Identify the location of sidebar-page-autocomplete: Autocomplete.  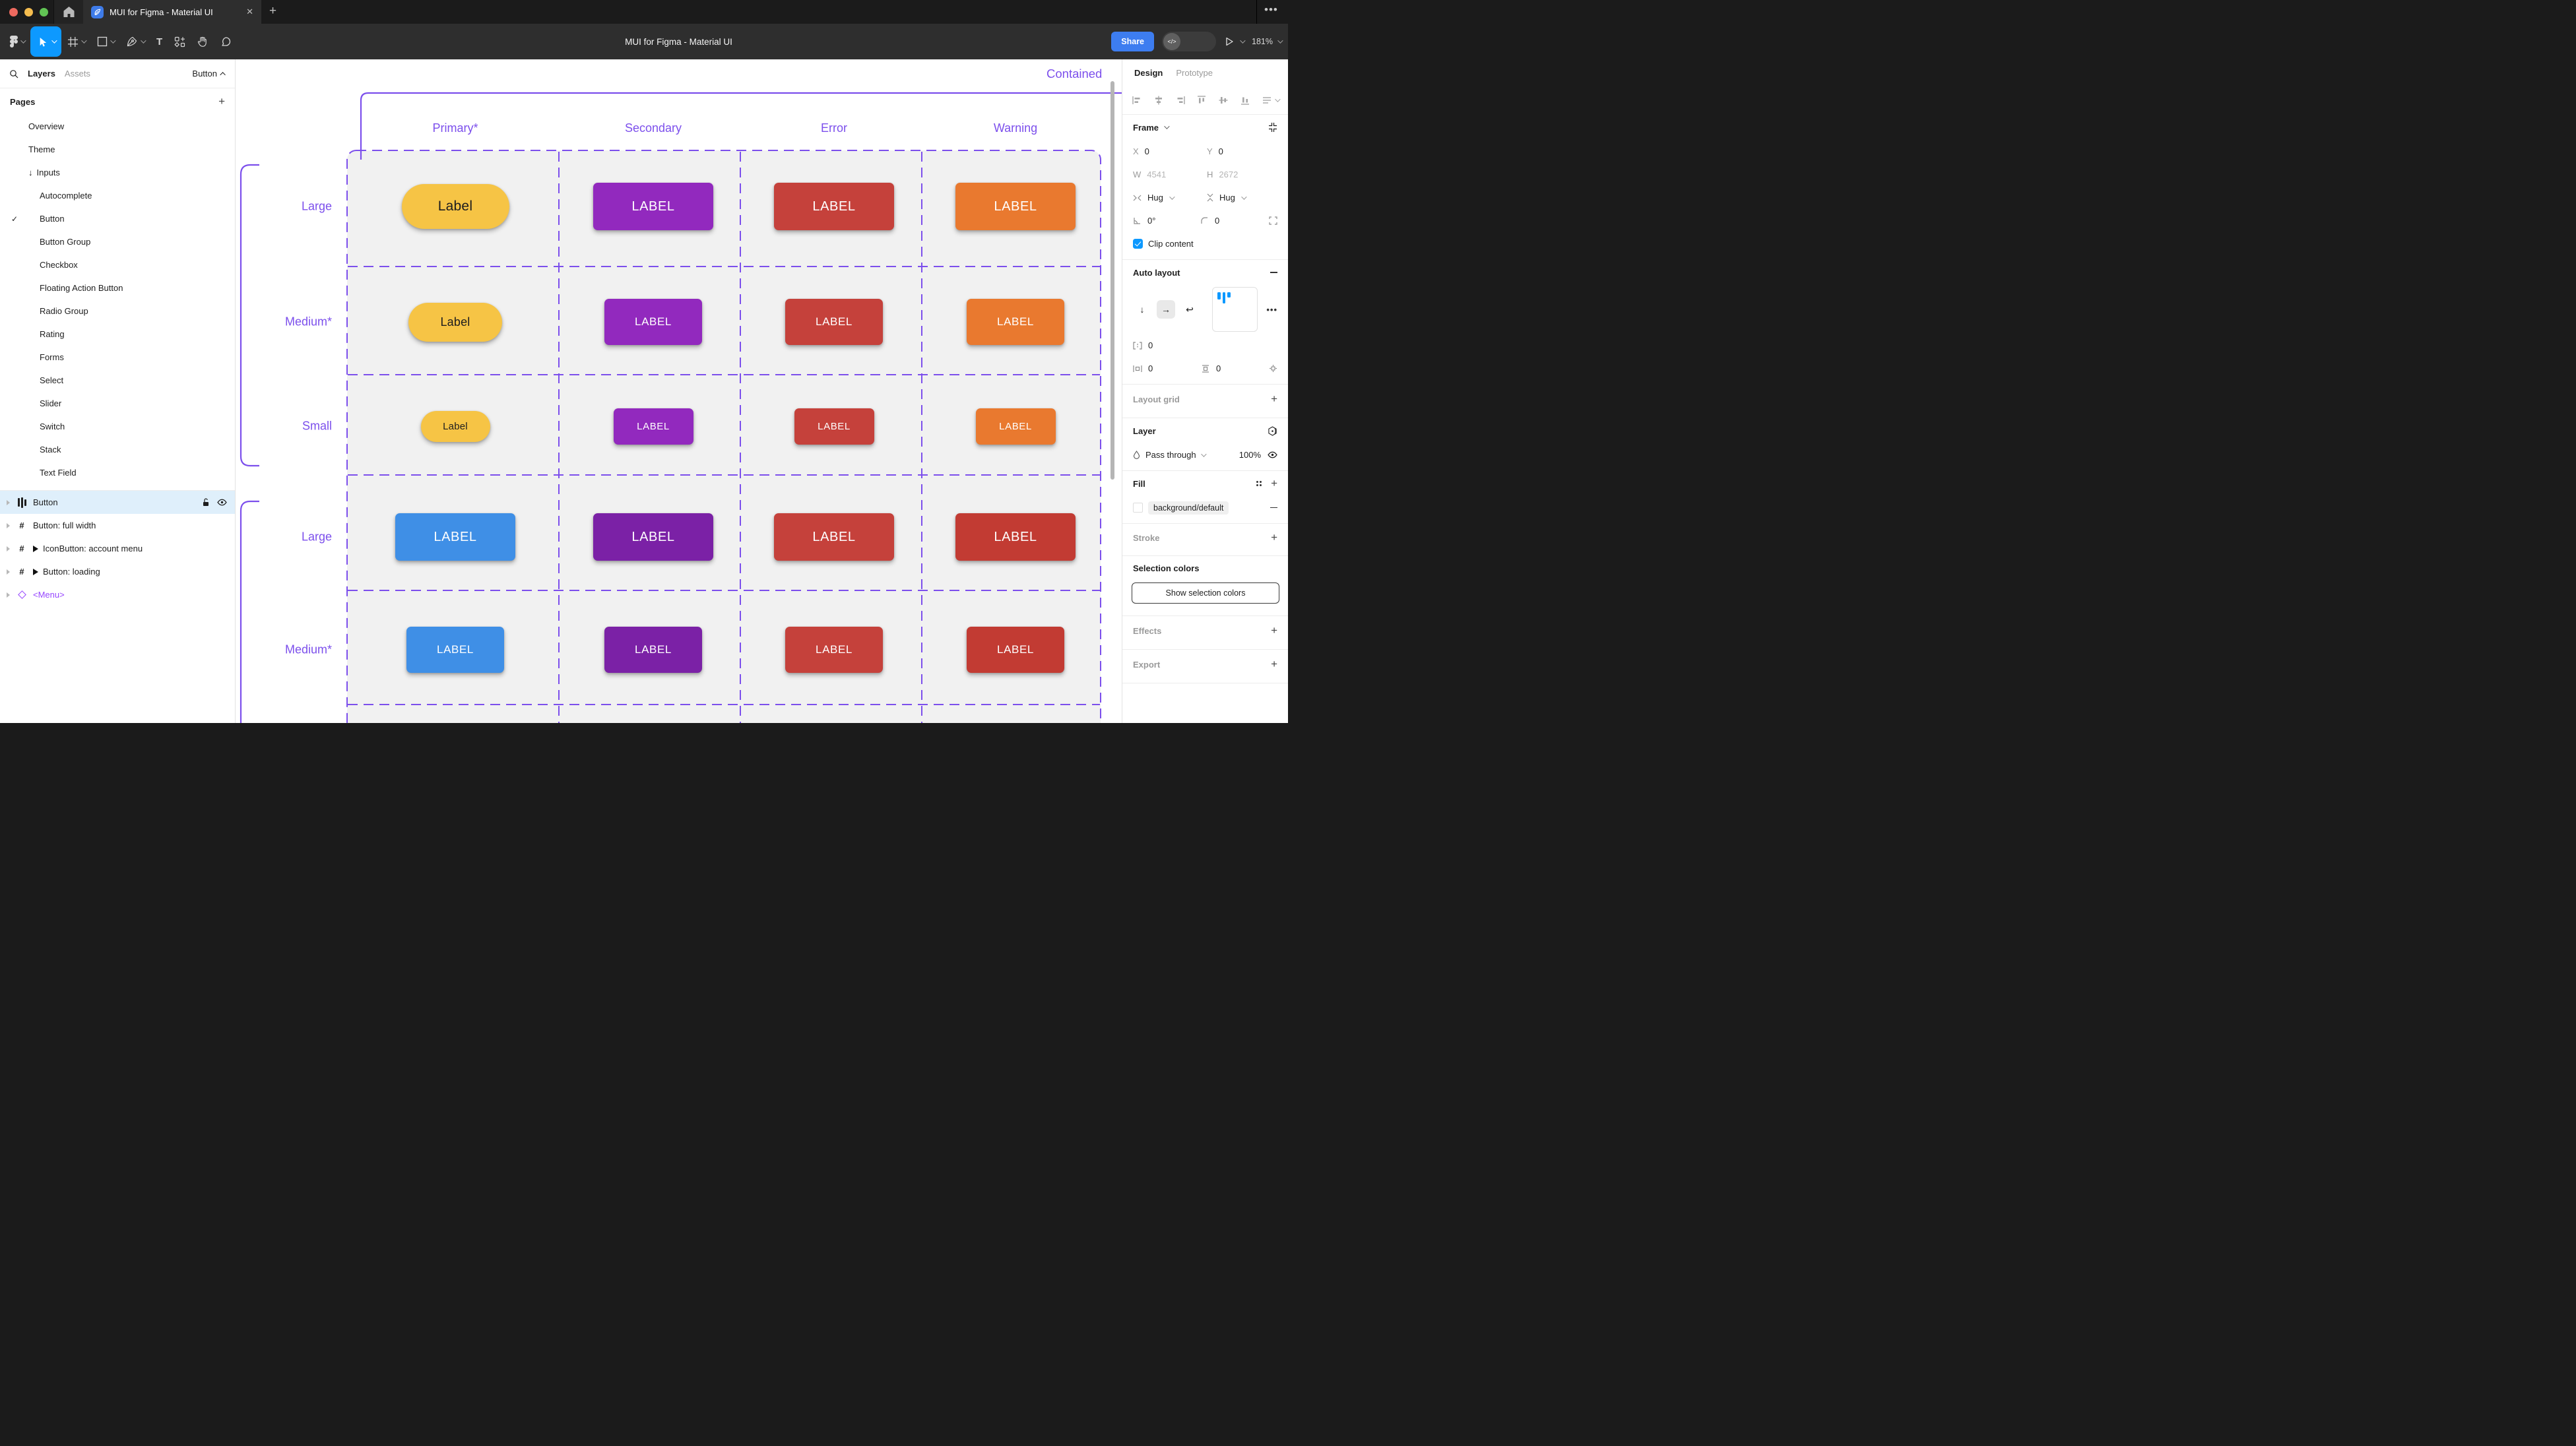
(117, 195).